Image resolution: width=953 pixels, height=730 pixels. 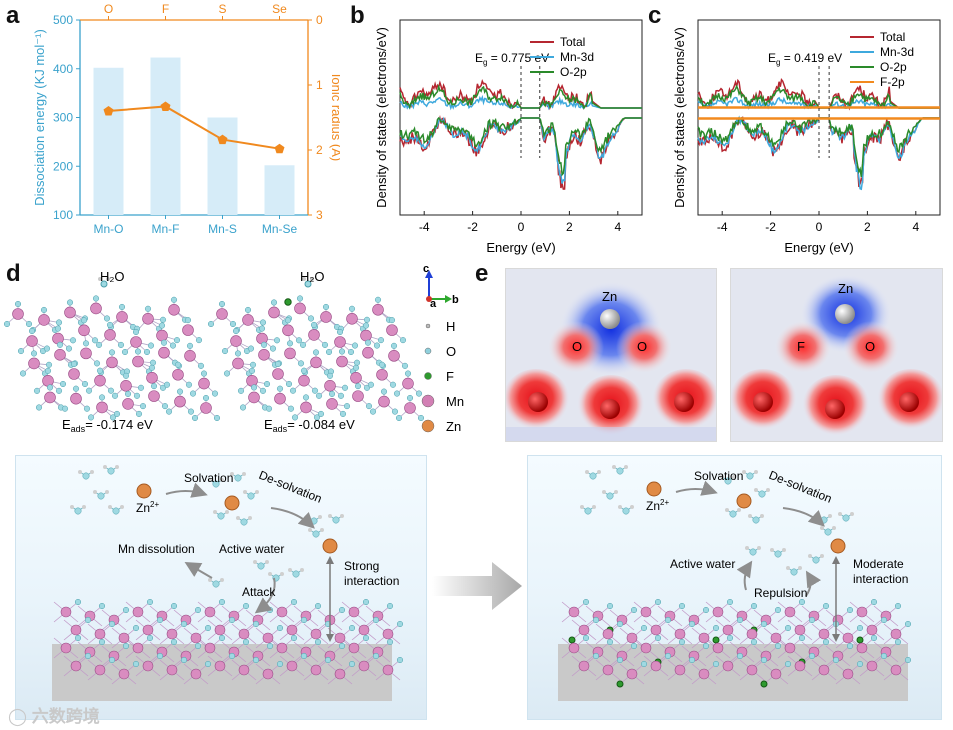 I want to click on legend-label-Total: Total, so click(x=892, y=37).